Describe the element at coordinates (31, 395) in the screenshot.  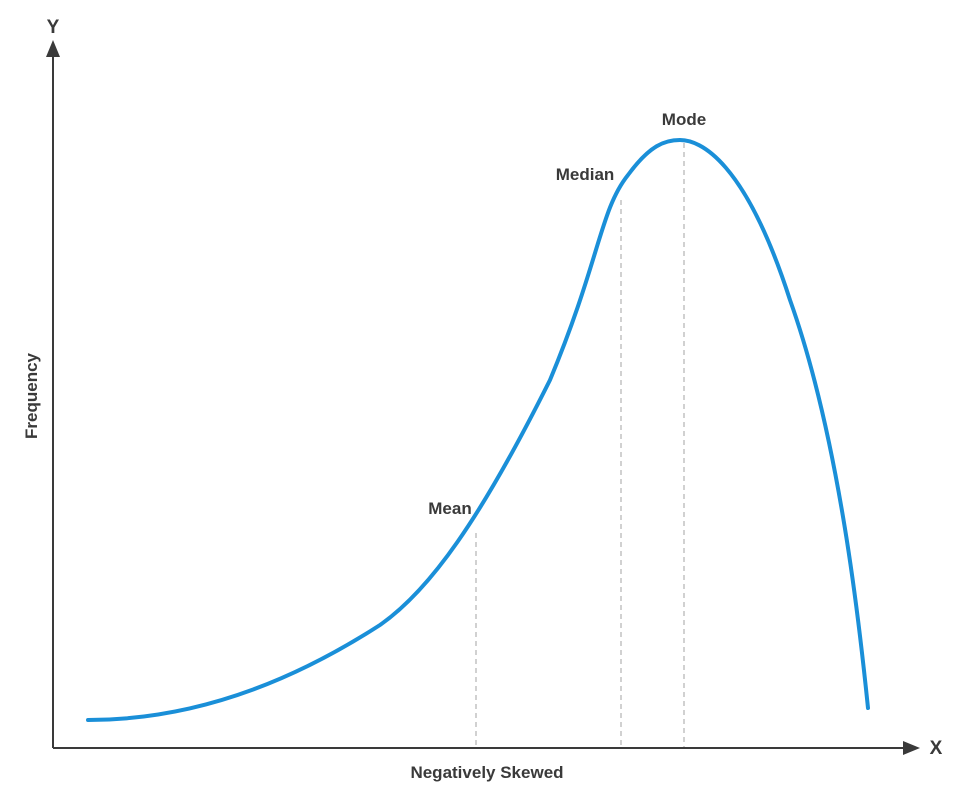
I see `y-axis-title: Frequency` at that location.